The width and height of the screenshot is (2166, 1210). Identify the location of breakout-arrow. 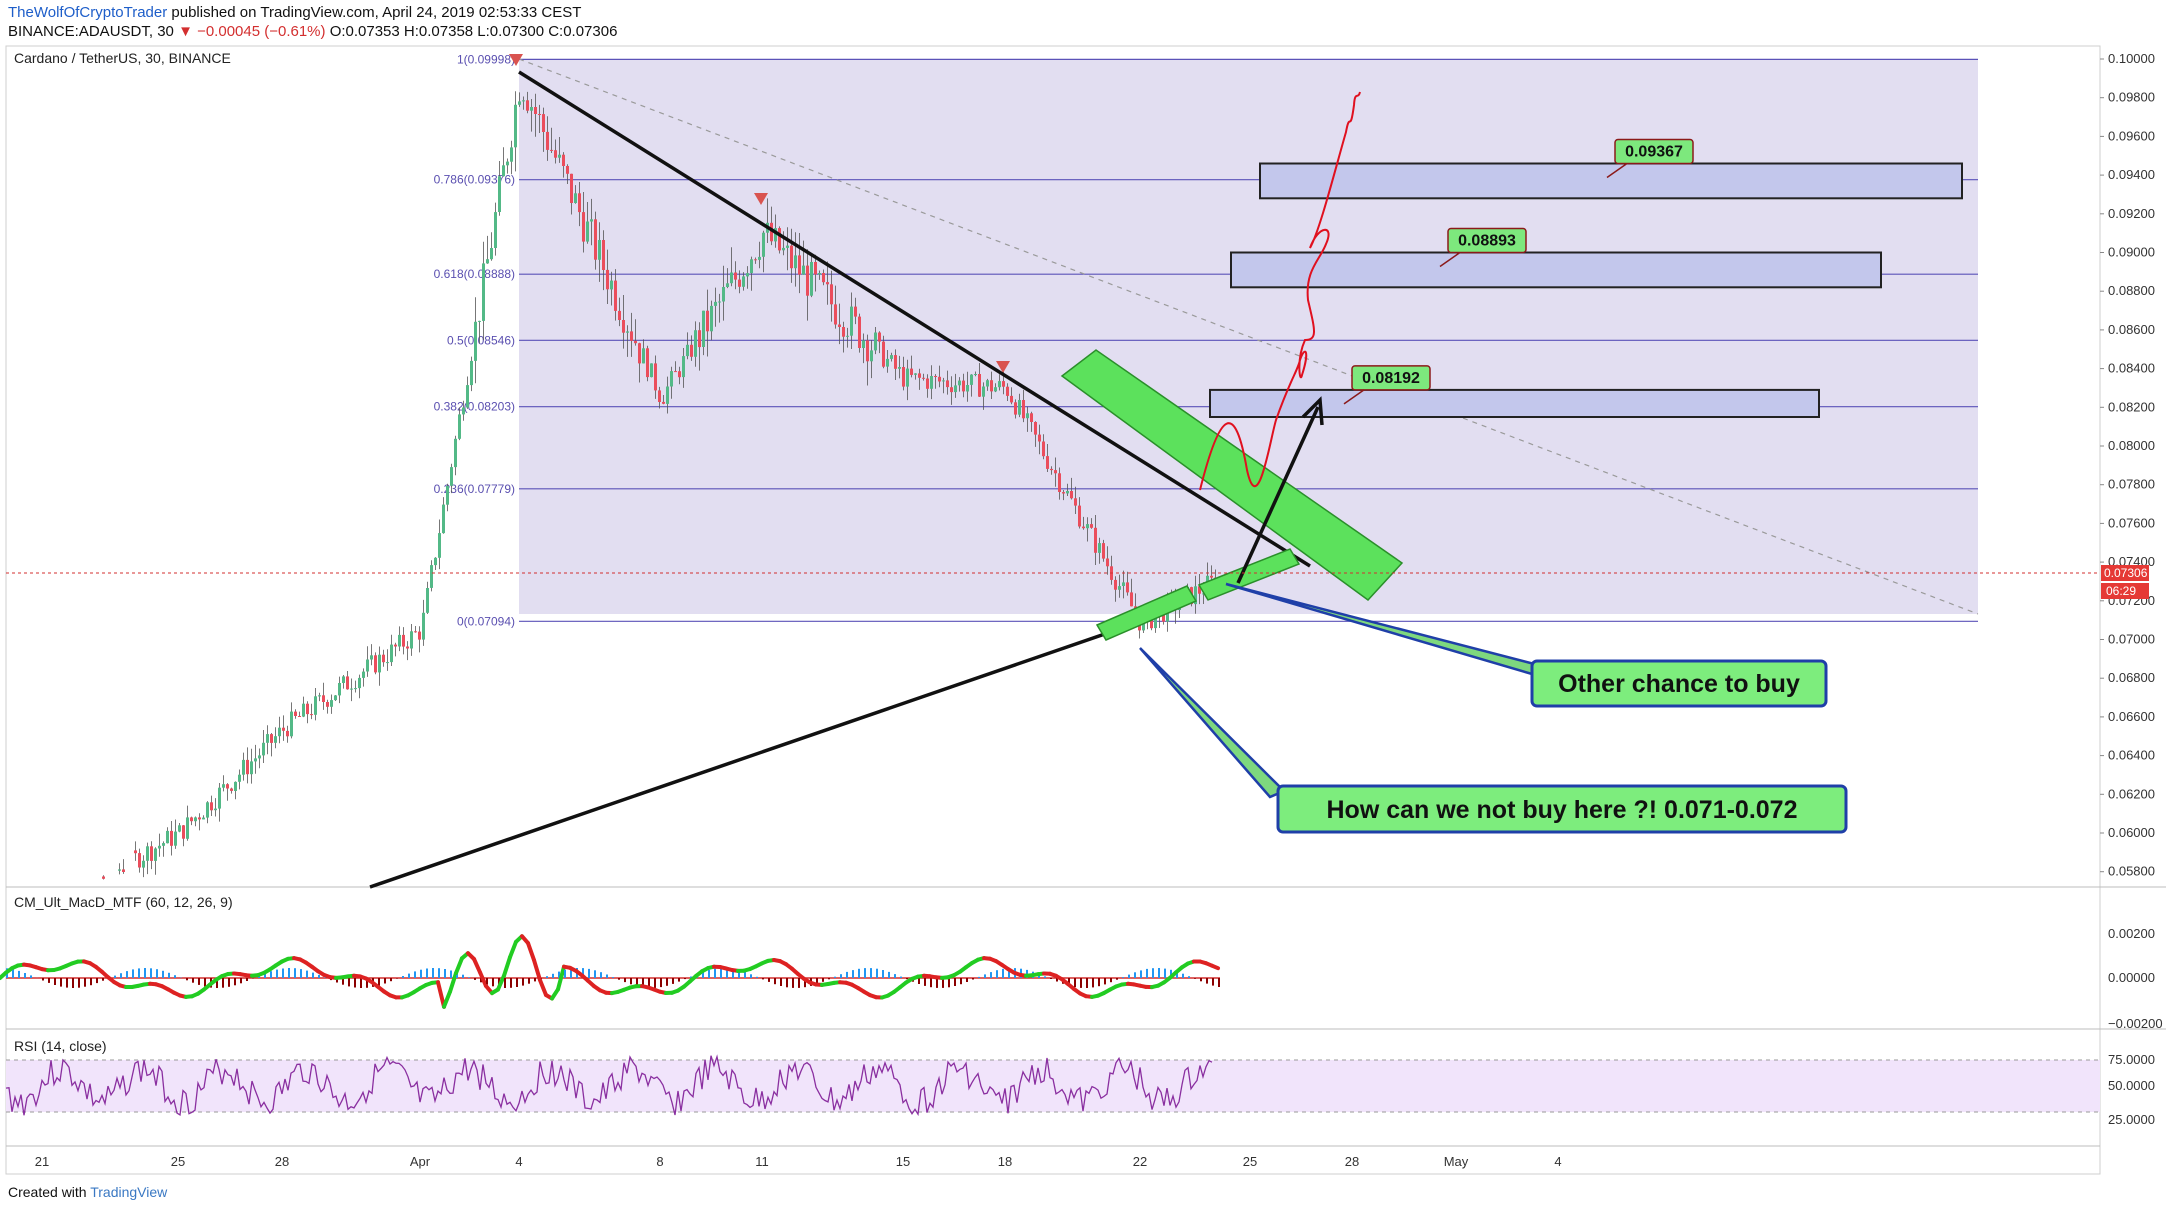
(1278, 495).